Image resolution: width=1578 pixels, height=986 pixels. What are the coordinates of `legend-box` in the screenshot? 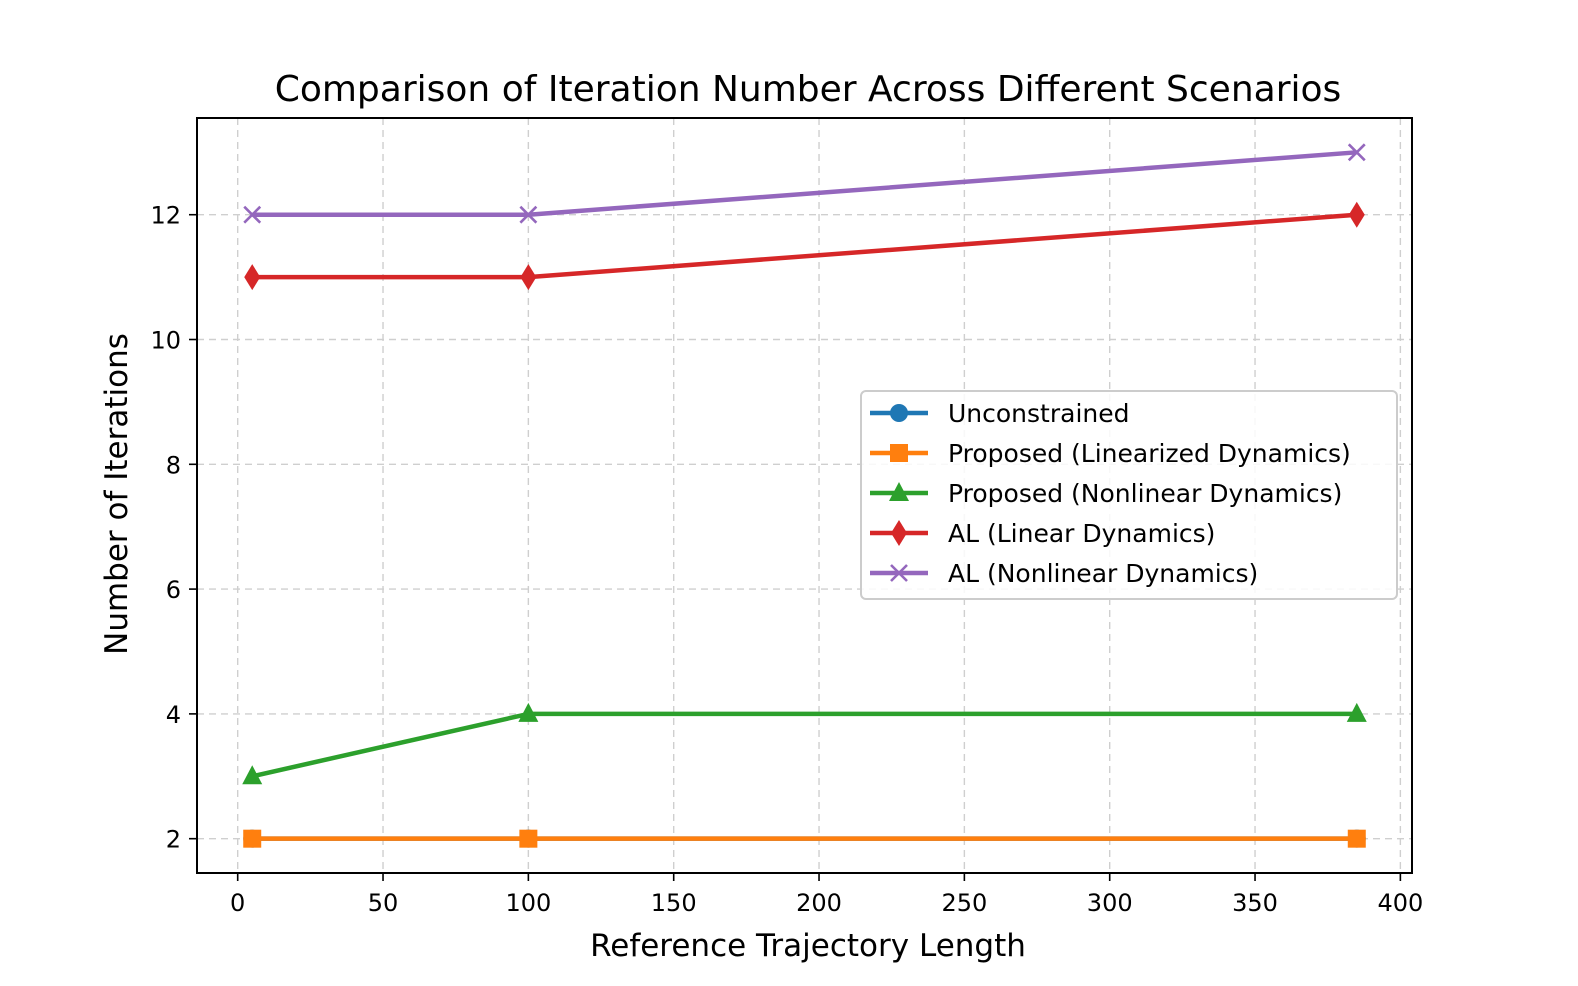 It's located at (1129, 495).